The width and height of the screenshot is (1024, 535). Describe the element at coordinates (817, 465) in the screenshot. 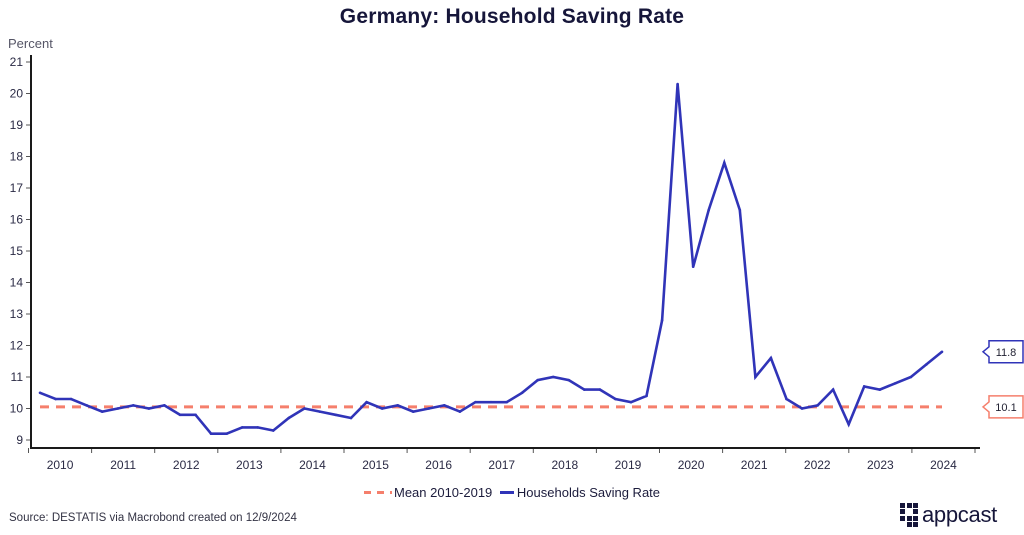

I see `x-tick-label: 2022` at that location.